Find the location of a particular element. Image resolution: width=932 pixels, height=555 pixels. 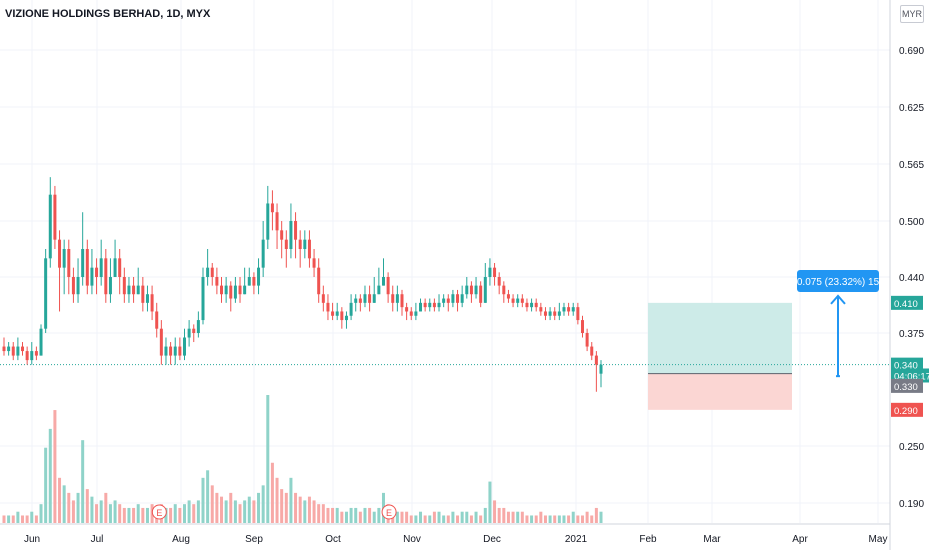

x-tick-label: May is located at coordinates (878, 539).